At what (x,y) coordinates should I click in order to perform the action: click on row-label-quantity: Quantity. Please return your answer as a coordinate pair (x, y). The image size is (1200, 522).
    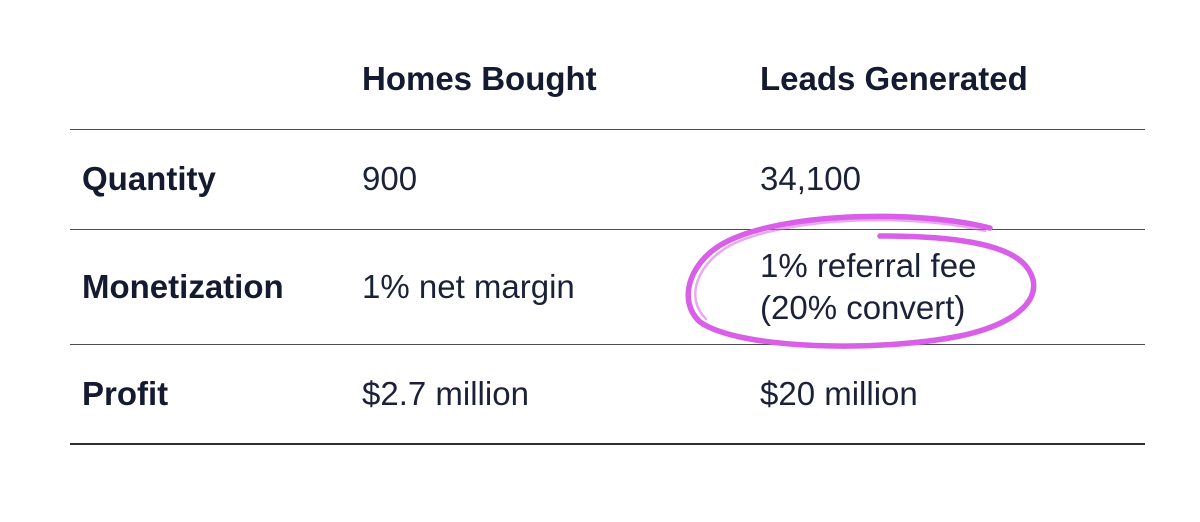
    Looking at the image, I should click on (149, 178).